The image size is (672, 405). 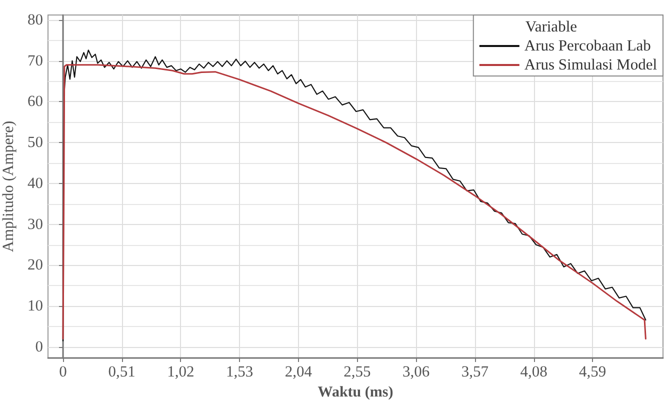 I want to click on x-tick-label: 2,55, so click(x=358, y=372).